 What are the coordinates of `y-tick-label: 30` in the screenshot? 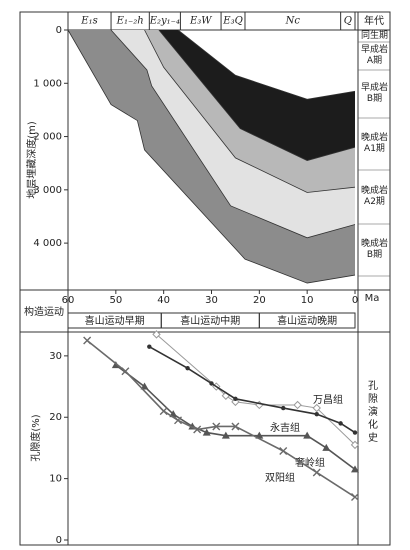 It's located at (55, 356).